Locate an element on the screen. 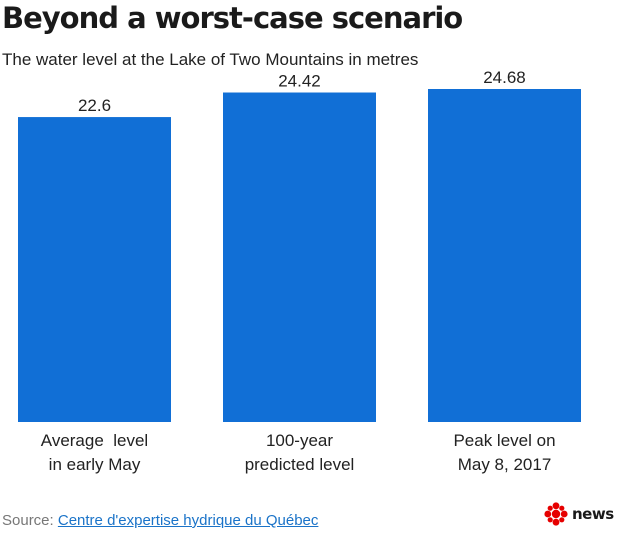  cbc-gem-icon is located at coordinates (556, 514).